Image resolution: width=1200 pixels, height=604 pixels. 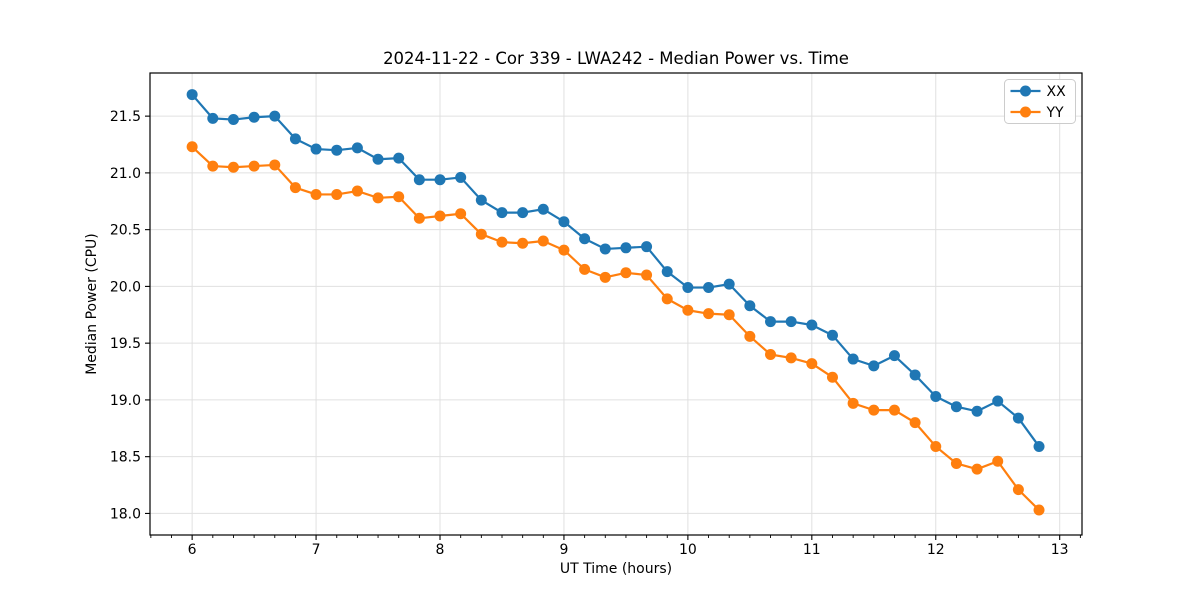 What do you see at coordinates (125, 458) in the screenshot?
I see `y-tick-label: 18.5` at bounding box center [125, 458].